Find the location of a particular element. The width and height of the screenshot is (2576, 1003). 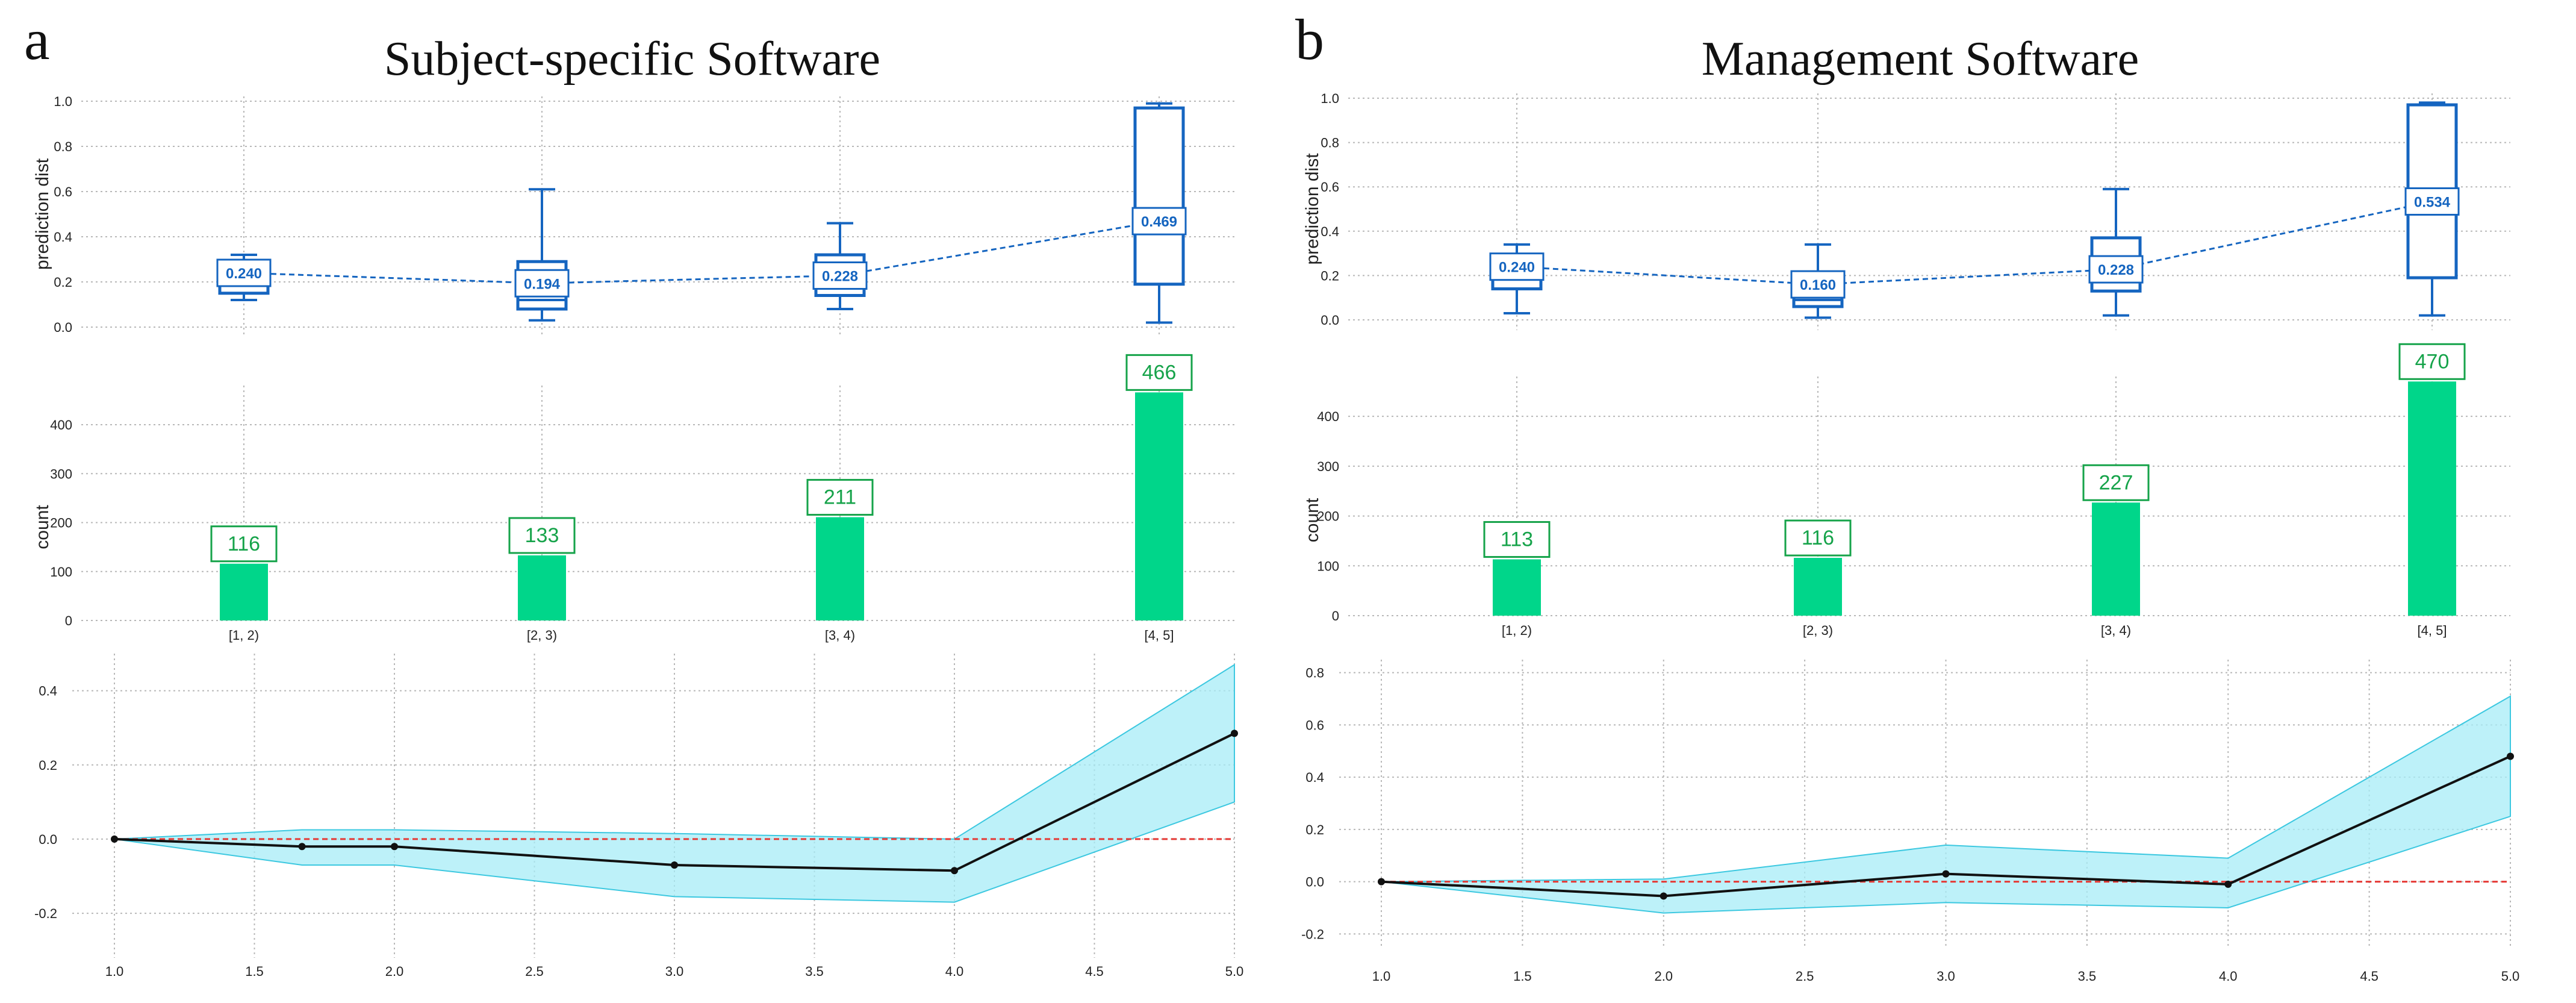

line-ytick-label: 0.6 is located at coordinates (1315, 725).